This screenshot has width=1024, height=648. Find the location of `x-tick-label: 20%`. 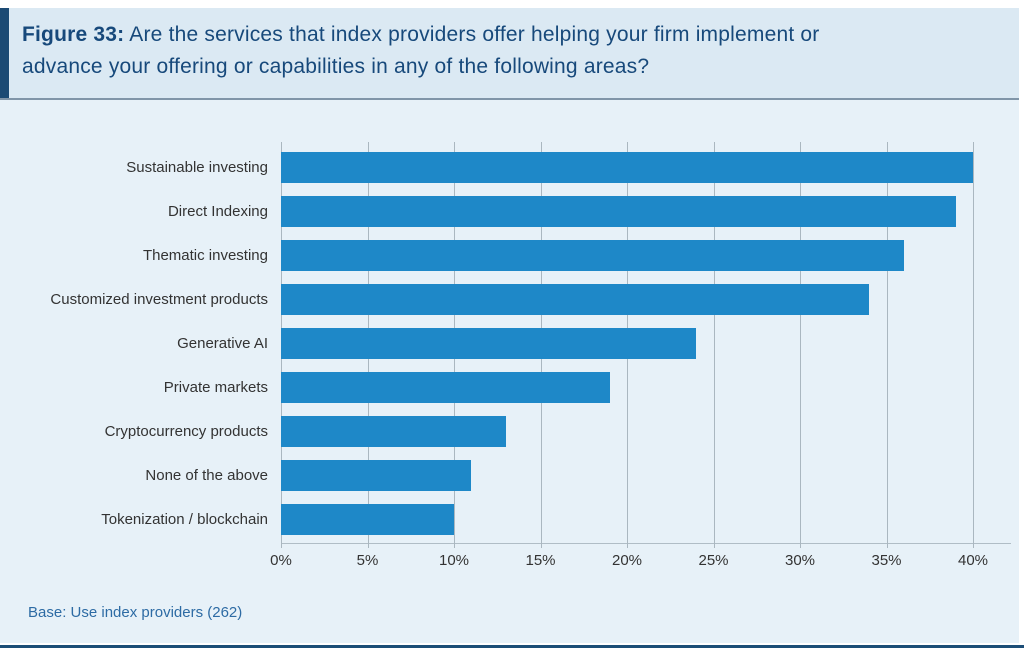

x-tick-label: 20% is located at coordinates (627, 560).